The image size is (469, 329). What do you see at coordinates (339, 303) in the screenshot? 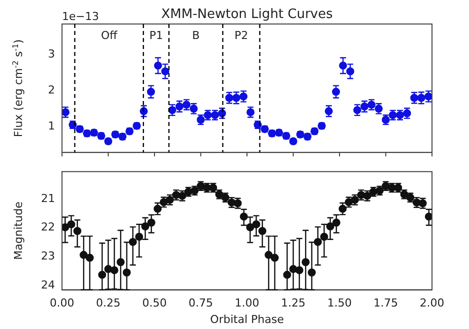
I see `x-tick-label: 1.50` at bounding box center [339, 303].